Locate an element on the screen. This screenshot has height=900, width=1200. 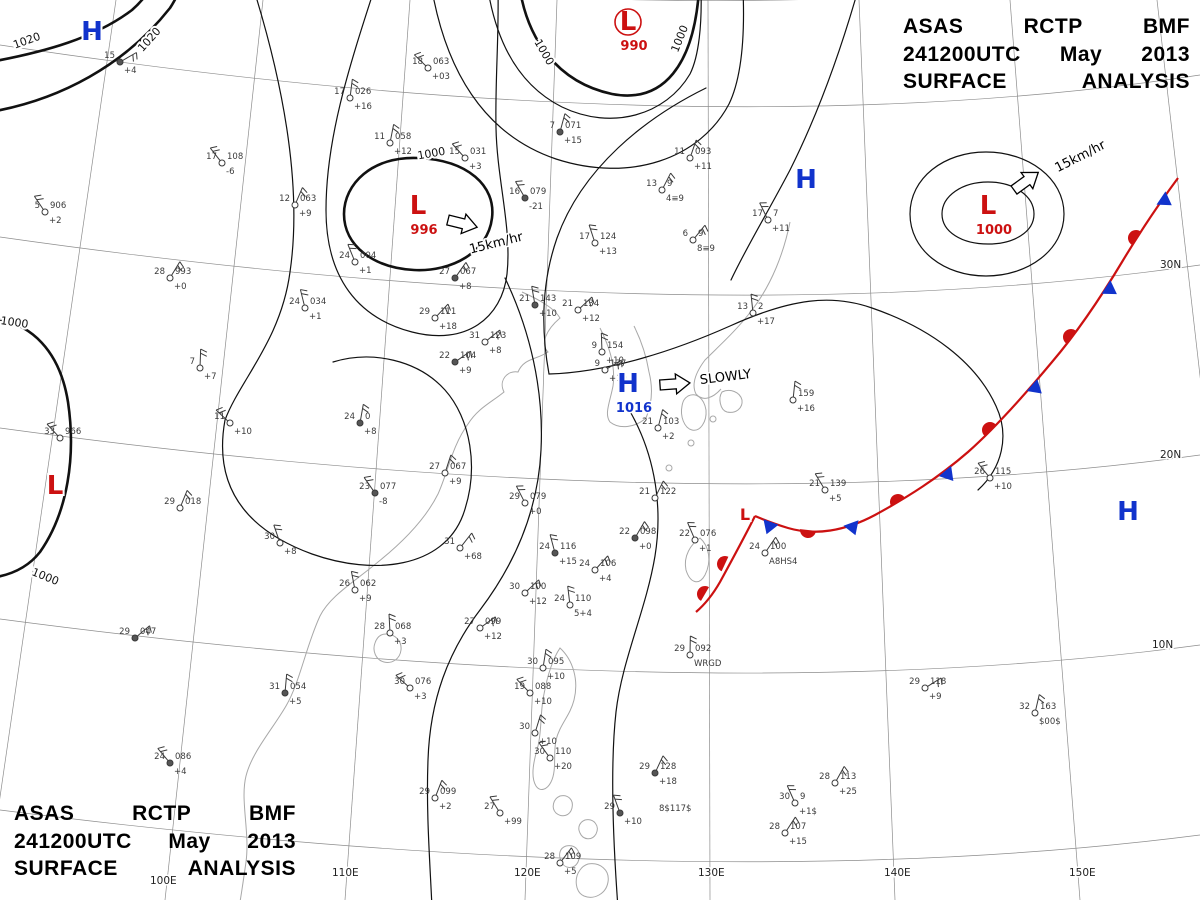
station-plot: 30 9 +1$ is located at coordinates (798, 801).